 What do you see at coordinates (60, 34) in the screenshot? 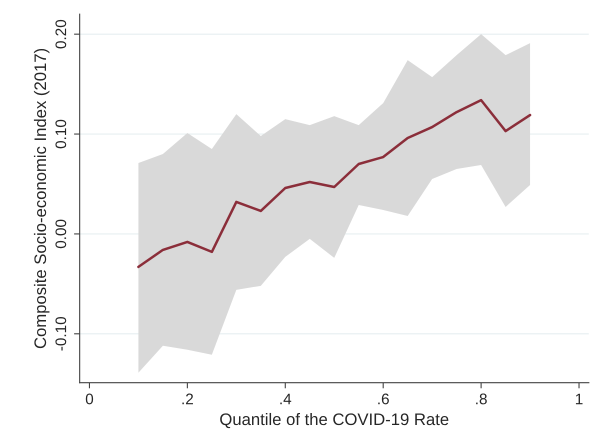
I see `y-tick-label: 0.20` at bounding box center [60, 34].